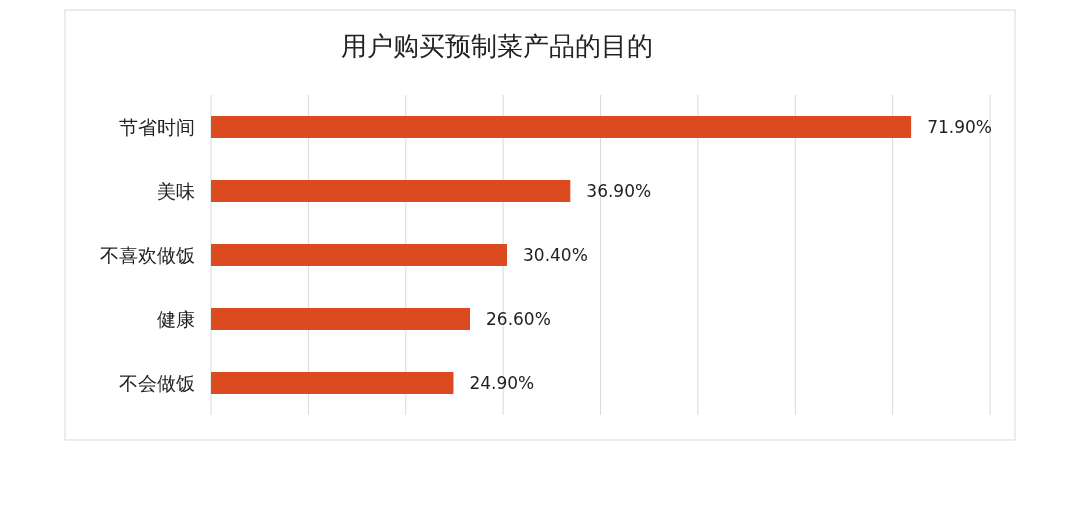 The image size is (1080, 510). What do you see at coordinates (176, 319) in the screenshot?
I see `y-tick-label: 健康` at bounding box center [176, 319].